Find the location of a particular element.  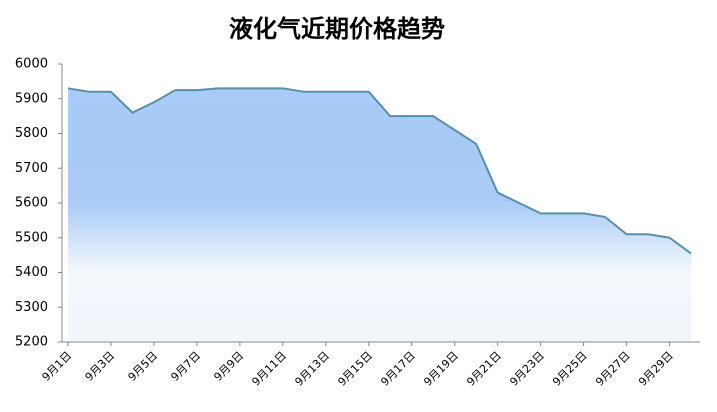

y-tick-label: 5700 is located at coordinates (31, 168).